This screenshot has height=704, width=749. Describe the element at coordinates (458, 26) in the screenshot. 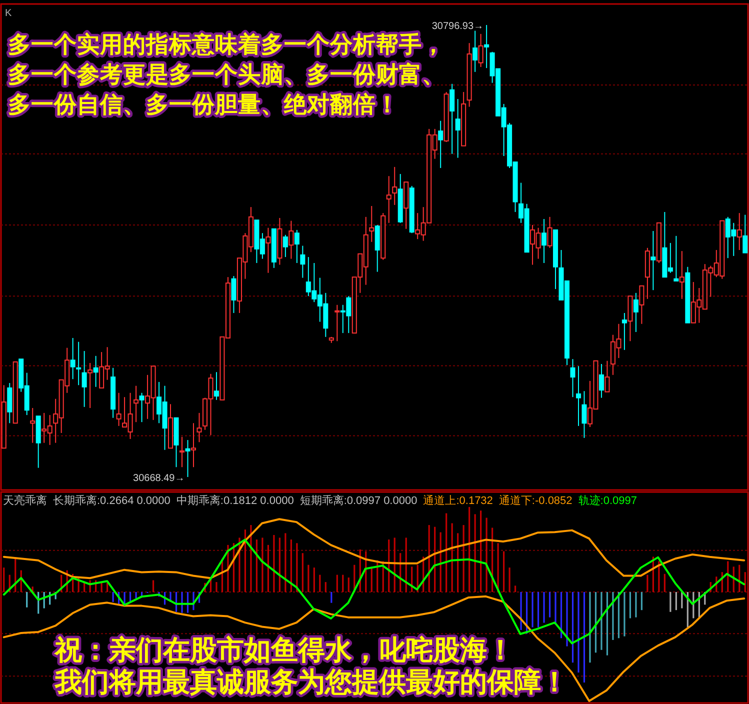

I see `annotation: 30796.93→` at that location.